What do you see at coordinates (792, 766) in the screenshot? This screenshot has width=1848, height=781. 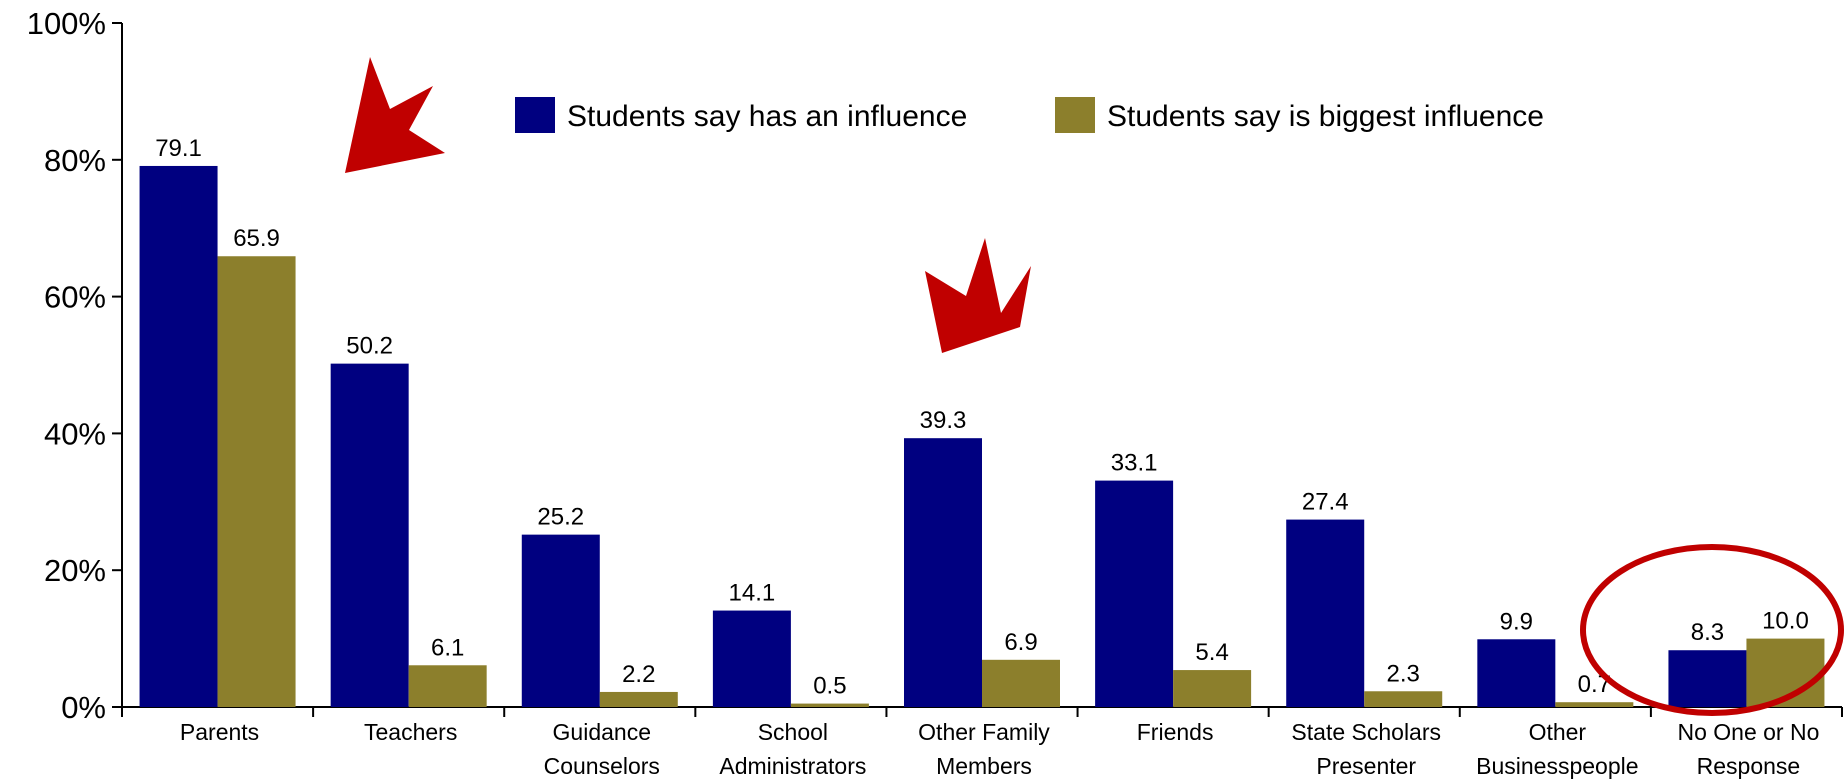 I see `x-tick-label-line: Administrators` at bounding box center [792, 766].